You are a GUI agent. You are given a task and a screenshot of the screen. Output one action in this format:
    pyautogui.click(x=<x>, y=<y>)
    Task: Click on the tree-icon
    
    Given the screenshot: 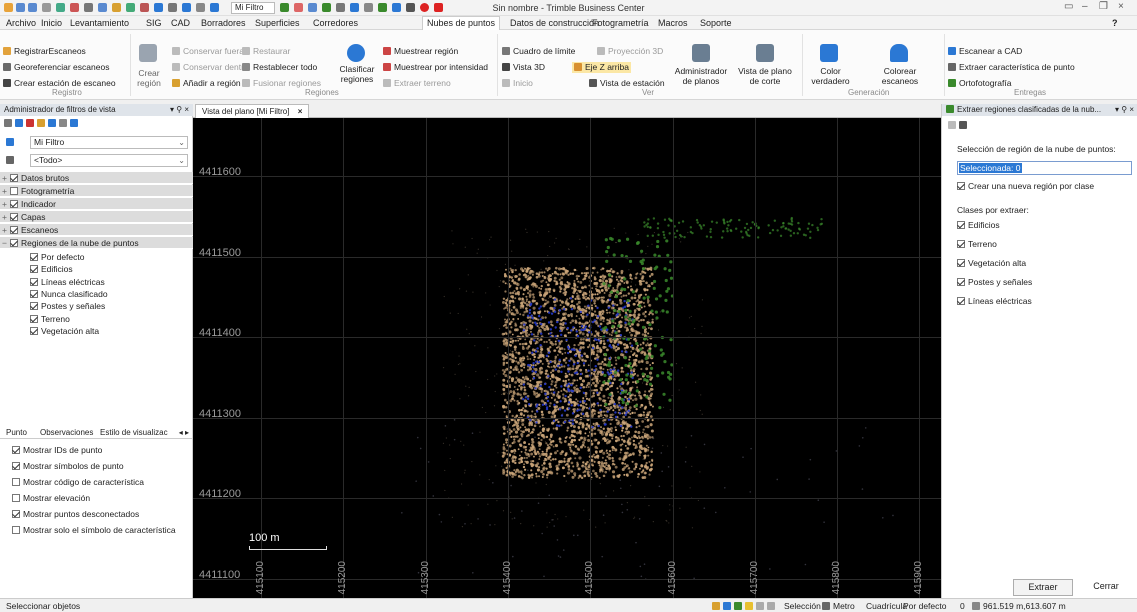 What is the action you would take?
    pyautogui.click(x=382, y=7)
    